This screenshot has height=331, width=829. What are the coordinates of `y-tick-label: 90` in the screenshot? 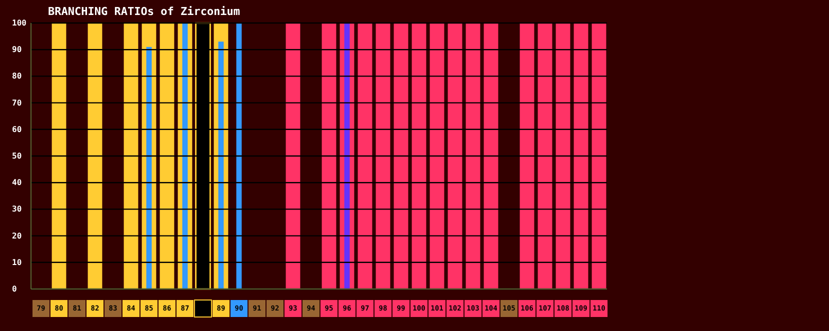 It's located at (17, 49).